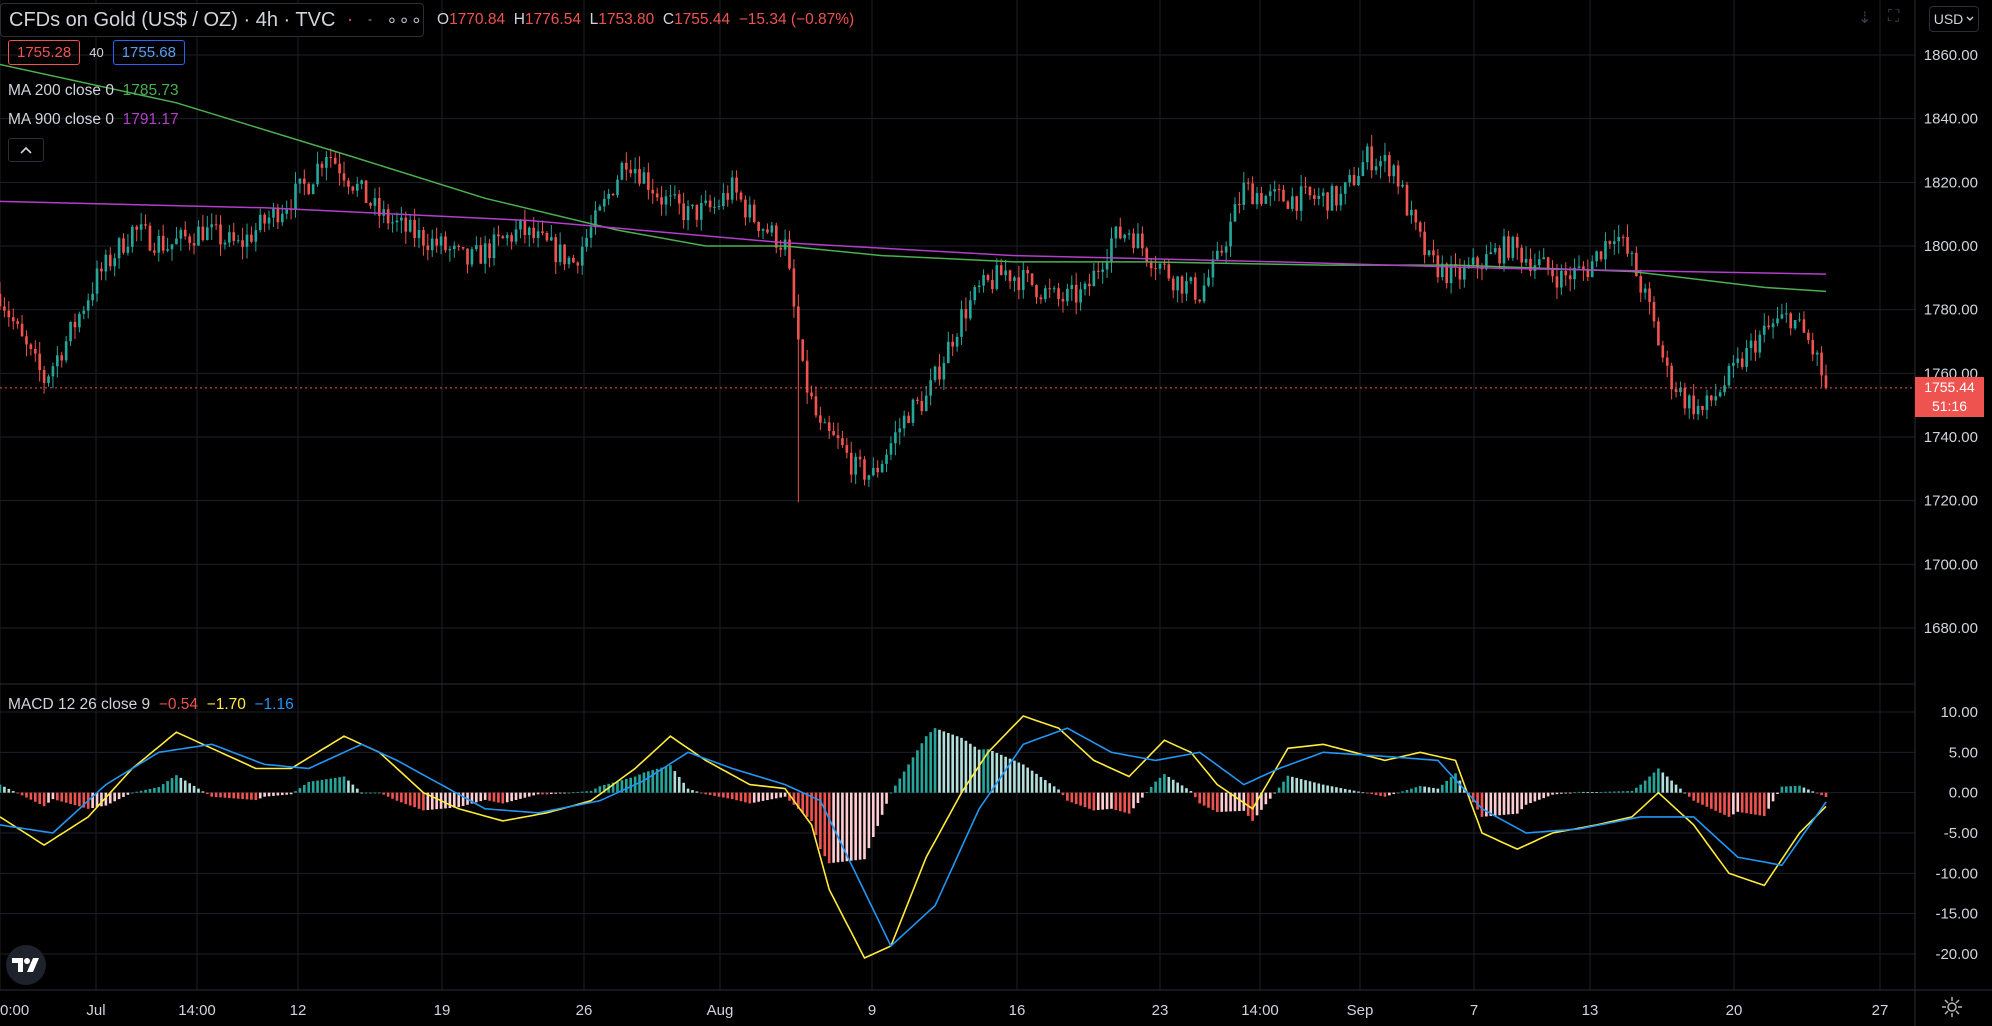 The image size is (1992, 1026). I want to click on macd-axis-ticks: 10.00 5.00 0.00 -5.00 -10.00 -15.00 -20.00, so click(1956, 833).